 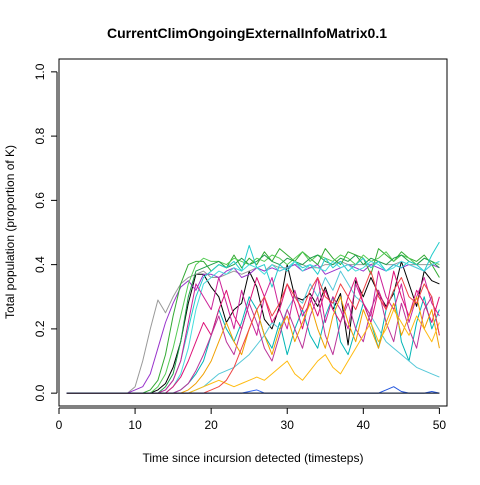 What do you see at coordinates (40, 200) in the screenshot?
I see `y-tick-label: 0.6` at bounding box center [40, 200].